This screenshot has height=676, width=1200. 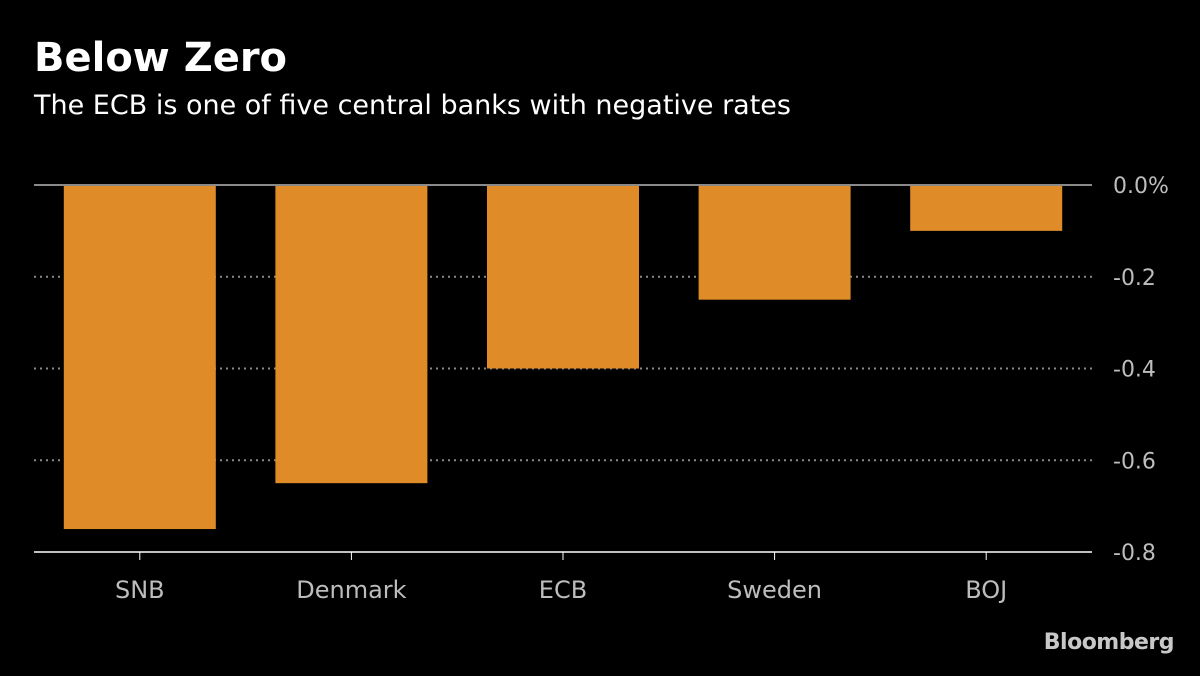 What do you see at coordinates (986, 590) in the screenshot?
I see `x-category-label: BOJ` at bounding box center [986, 590].